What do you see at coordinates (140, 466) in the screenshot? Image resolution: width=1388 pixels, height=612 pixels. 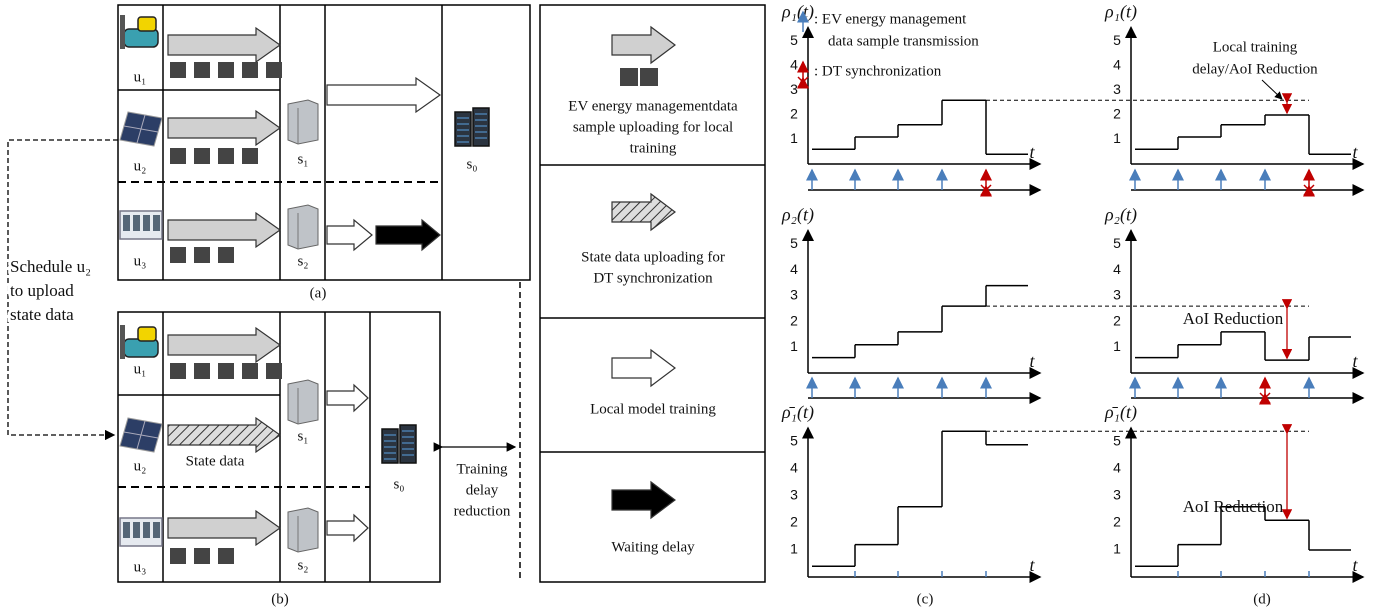 I see `user-label: u₂` at bounding box center [140, 466].